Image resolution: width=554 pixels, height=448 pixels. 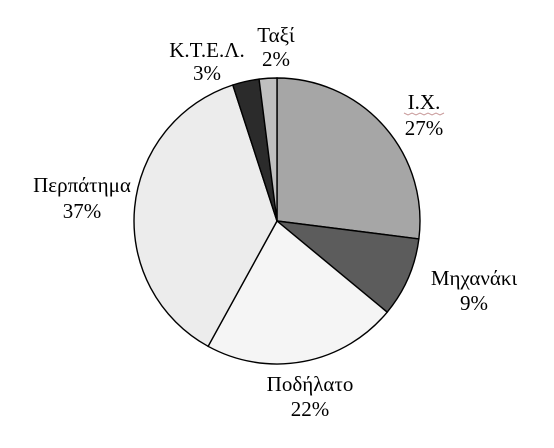 I want to click on slice-percent-label: 9%, so click(x=474, y=303).